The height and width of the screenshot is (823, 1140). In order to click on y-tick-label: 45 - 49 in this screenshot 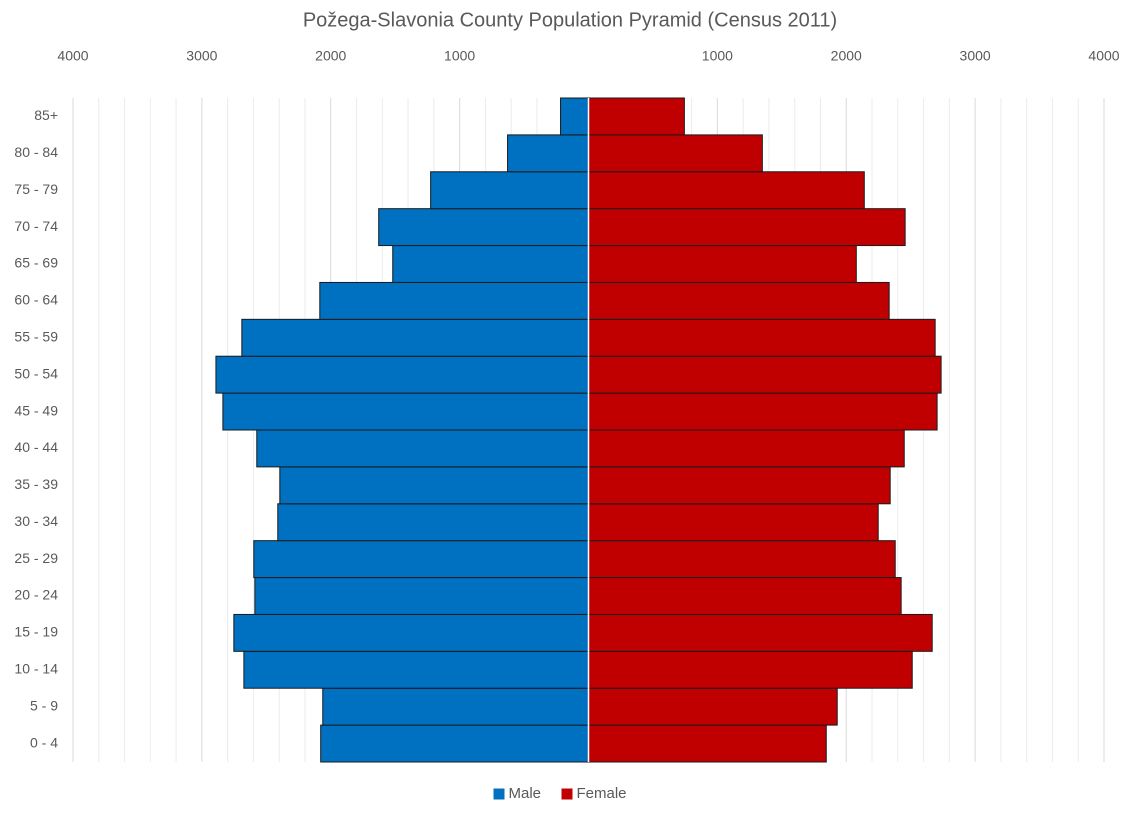, I will do `click(36, 410)`.